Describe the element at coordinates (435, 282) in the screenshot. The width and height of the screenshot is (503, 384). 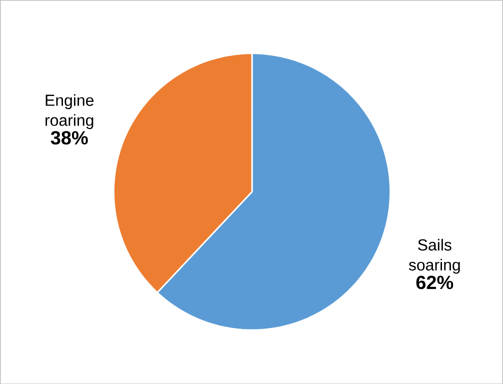
I see `data-label: 62%` at that location.